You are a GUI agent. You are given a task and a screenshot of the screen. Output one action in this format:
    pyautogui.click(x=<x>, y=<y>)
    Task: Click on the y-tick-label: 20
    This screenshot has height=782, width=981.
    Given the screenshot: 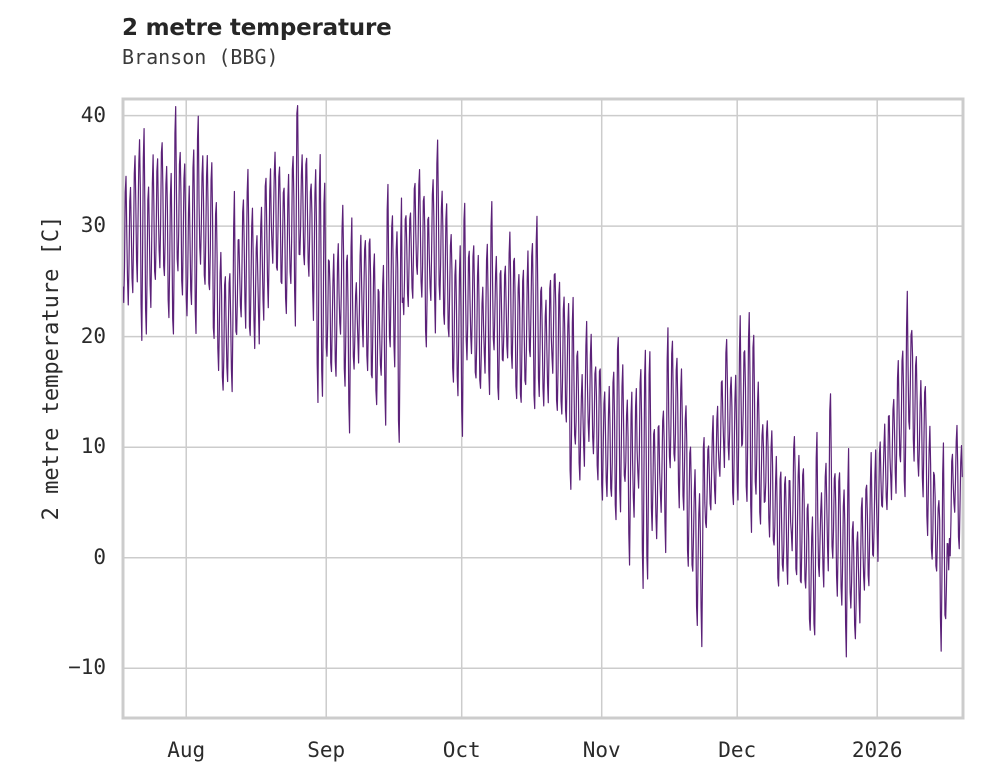 What is the action you would take?
    pyautogui.click(x=93, y=335)
    